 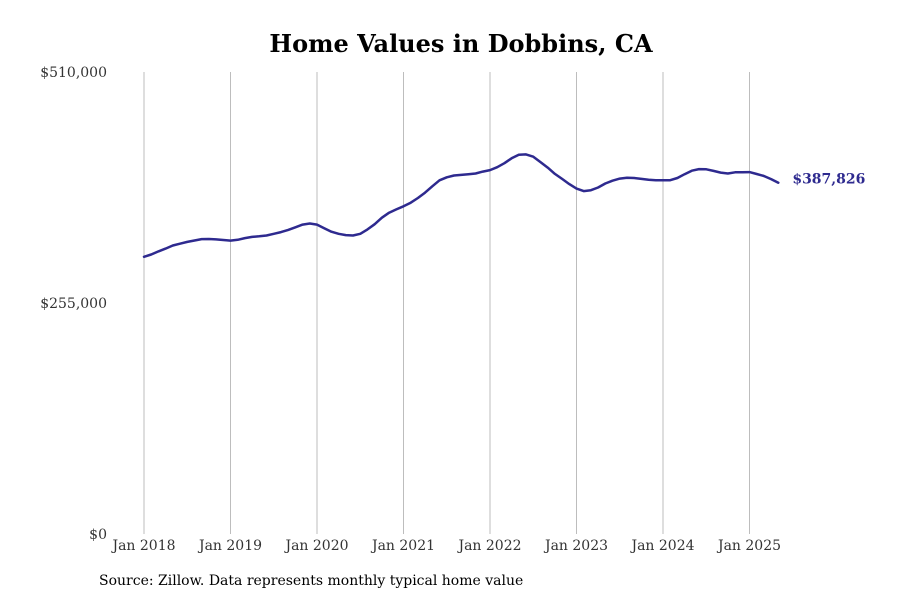 I want to click on x-tick-label: Jan 2021, so click(x=402, y=546).